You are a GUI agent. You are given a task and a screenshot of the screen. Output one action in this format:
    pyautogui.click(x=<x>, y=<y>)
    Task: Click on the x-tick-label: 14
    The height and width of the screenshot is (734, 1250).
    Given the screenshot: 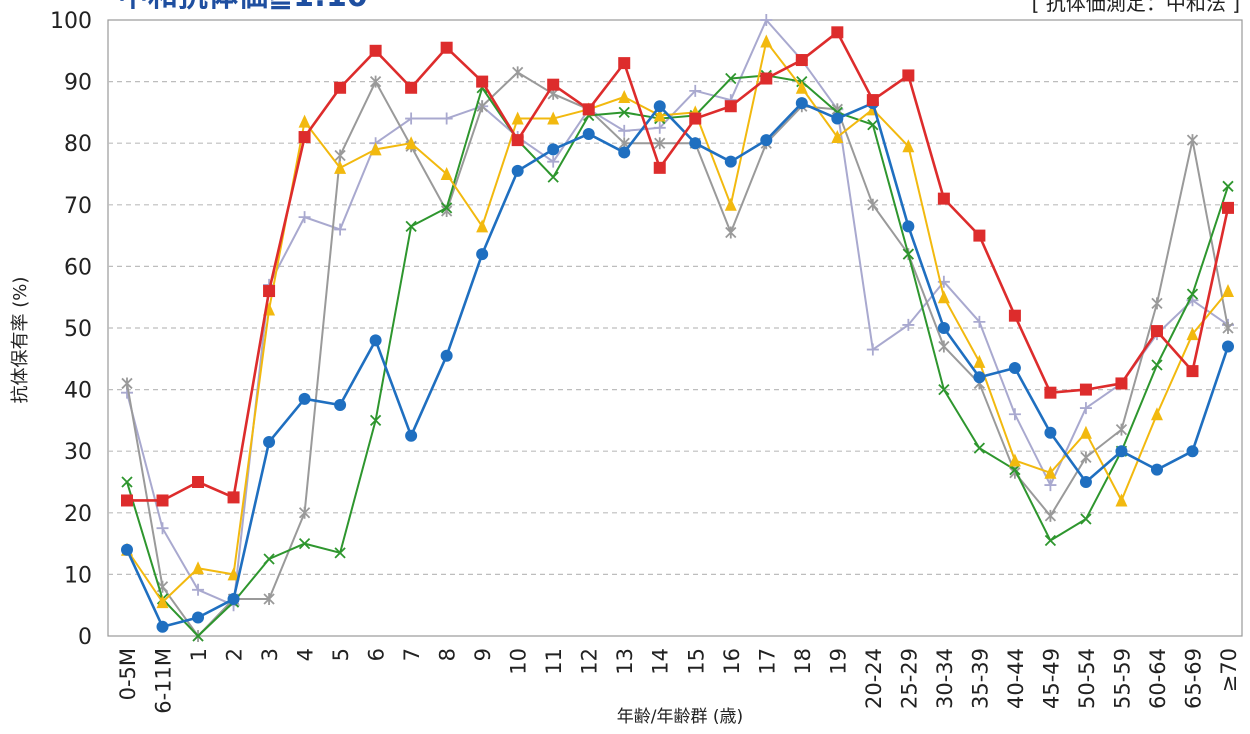 What is the action you would take?
    pyautogui.click(x=661, y=661)
    